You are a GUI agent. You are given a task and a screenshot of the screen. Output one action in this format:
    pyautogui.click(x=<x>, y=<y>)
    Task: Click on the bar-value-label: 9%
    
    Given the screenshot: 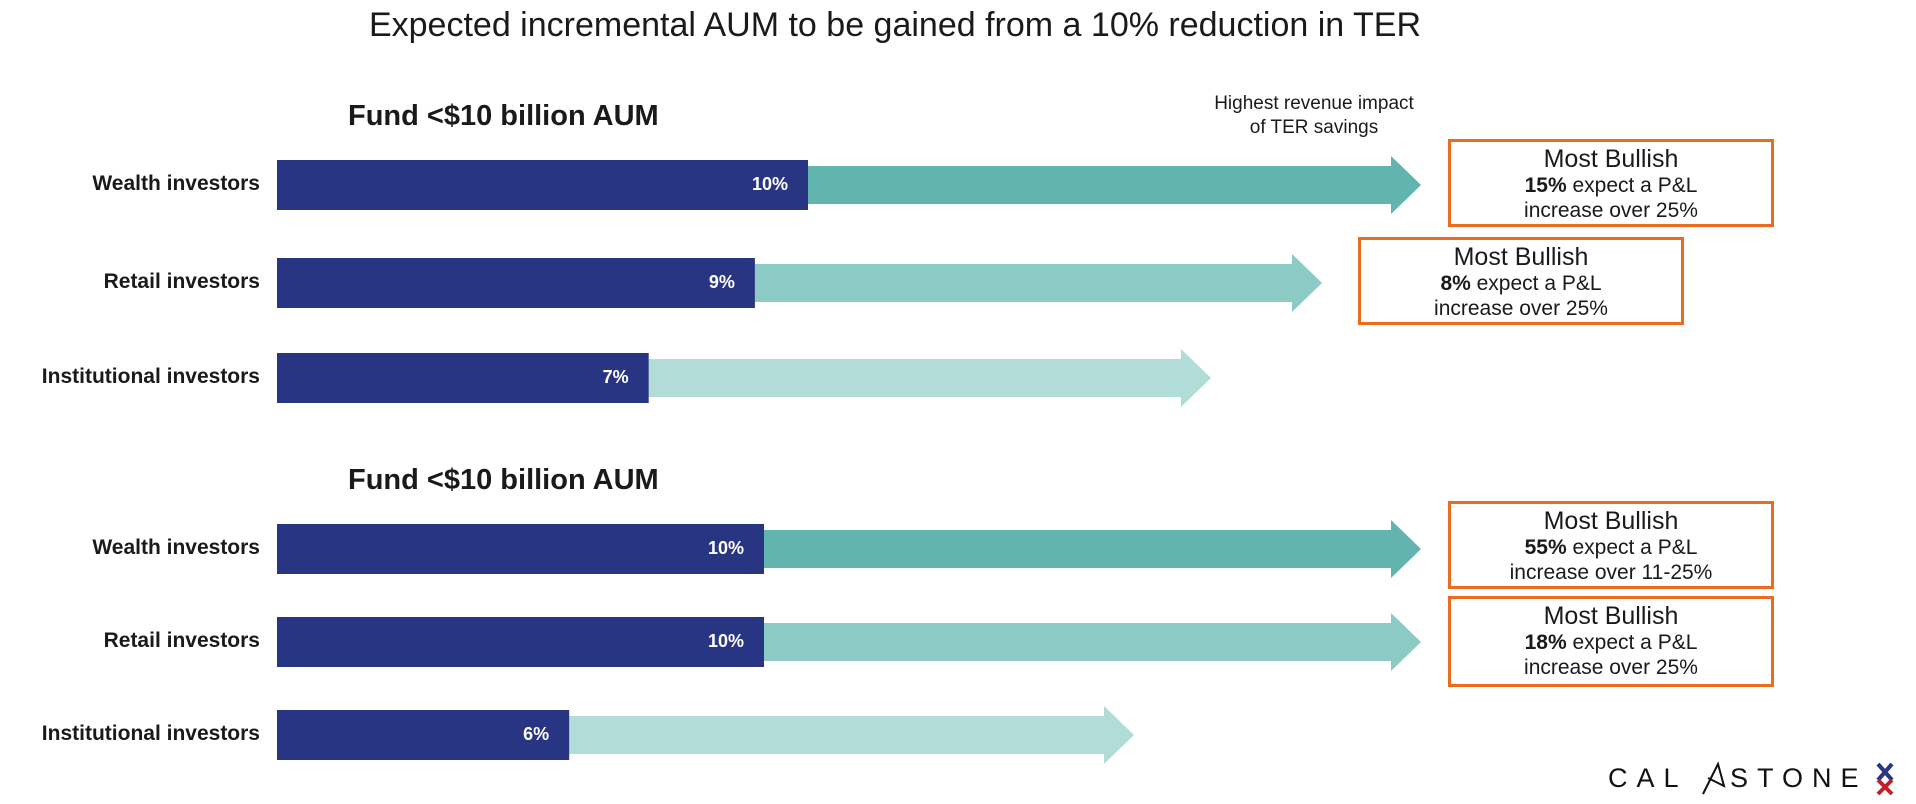 What is the action you would take?
    pyautogui.click(x=721, y=282)
    